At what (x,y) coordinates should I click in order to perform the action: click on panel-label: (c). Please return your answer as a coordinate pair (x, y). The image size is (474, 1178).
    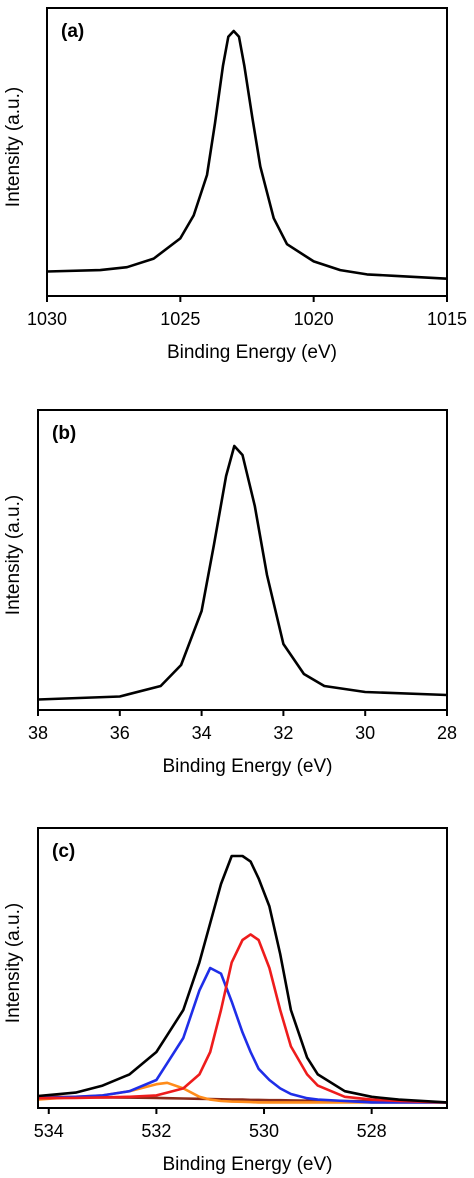
    Looking at the image, I should click on (63, 851).